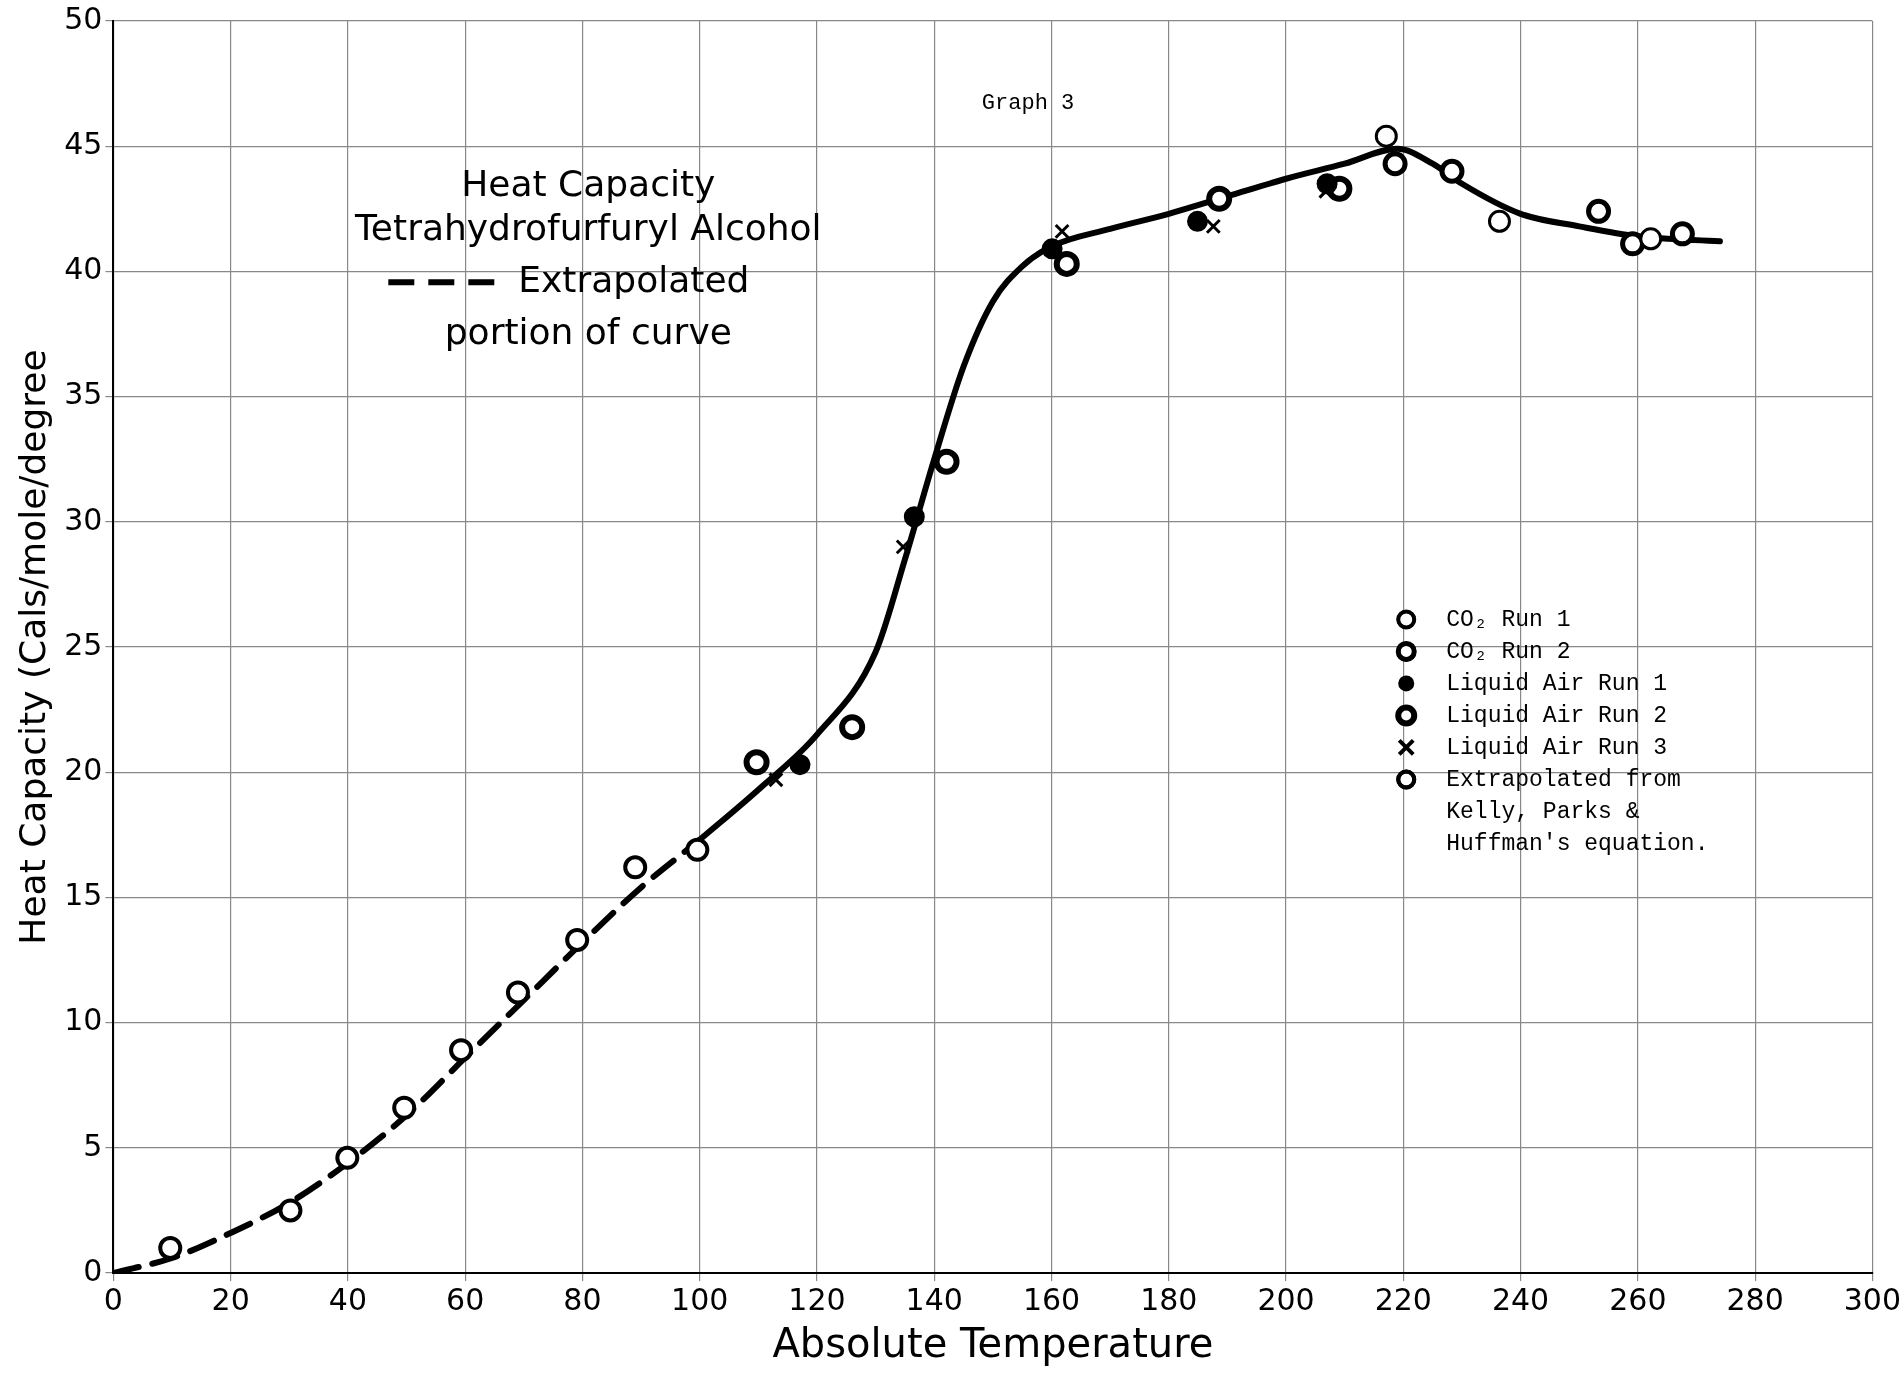 The image size is (1904, 1381). I want to click on x-tick-label: 220, so click(1403, 1299).